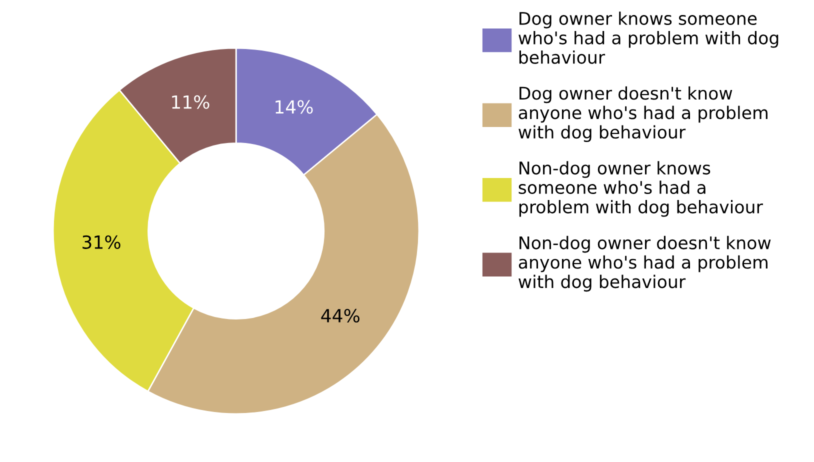  I want to click on data-label: 11%, so click(191, 102).